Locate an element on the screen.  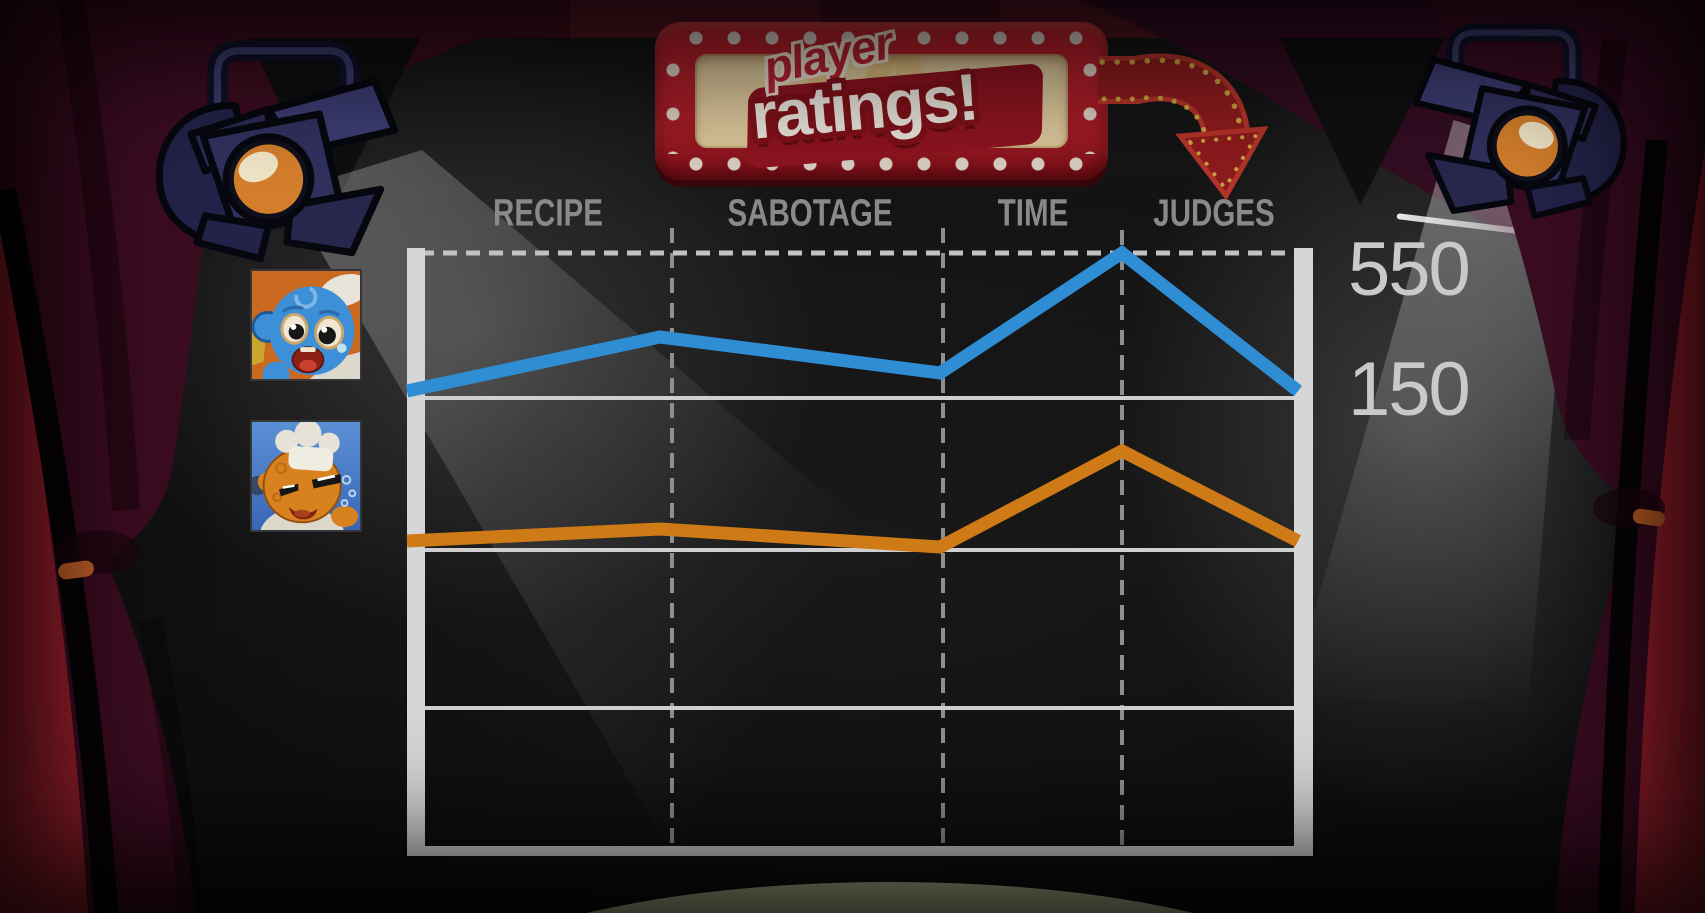
player2-score: 150 is located at coordinates (1409, 389).